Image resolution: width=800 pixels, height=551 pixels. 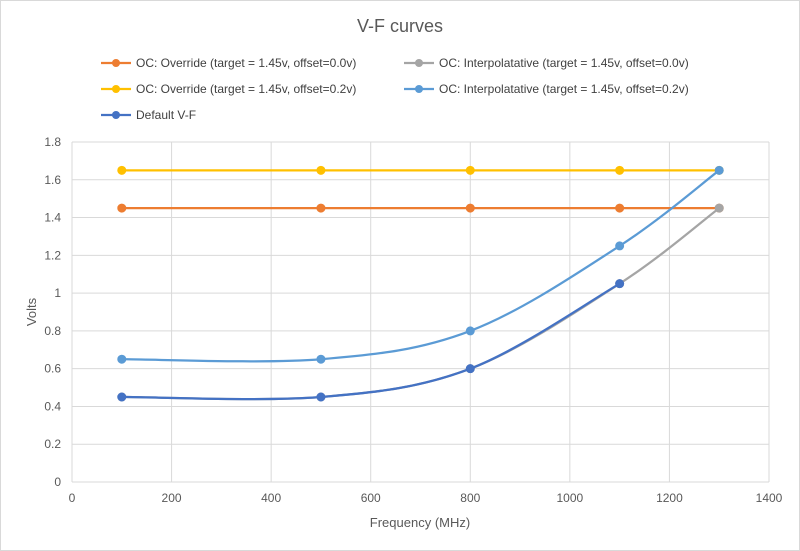 What do you see at coordinates (52, 142) in the screenshot?
I see `y-tick-label: 1.8` at bounding box center [52, 142].